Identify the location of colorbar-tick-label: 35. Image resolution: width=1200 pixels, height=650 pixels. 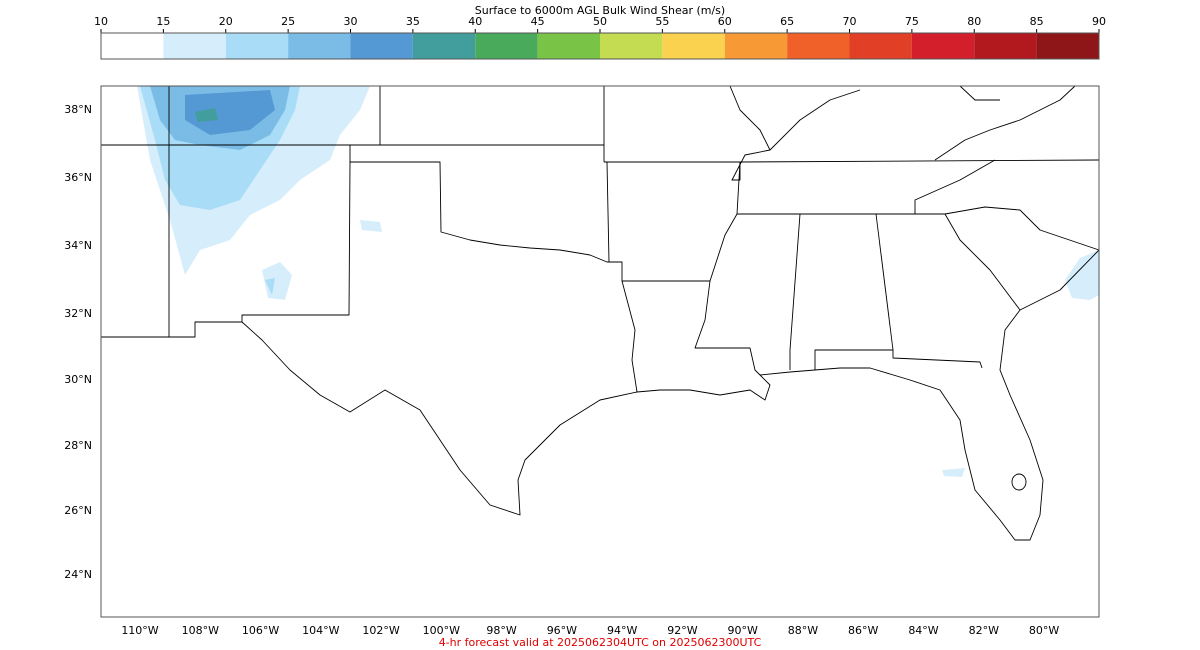
(413, 21).